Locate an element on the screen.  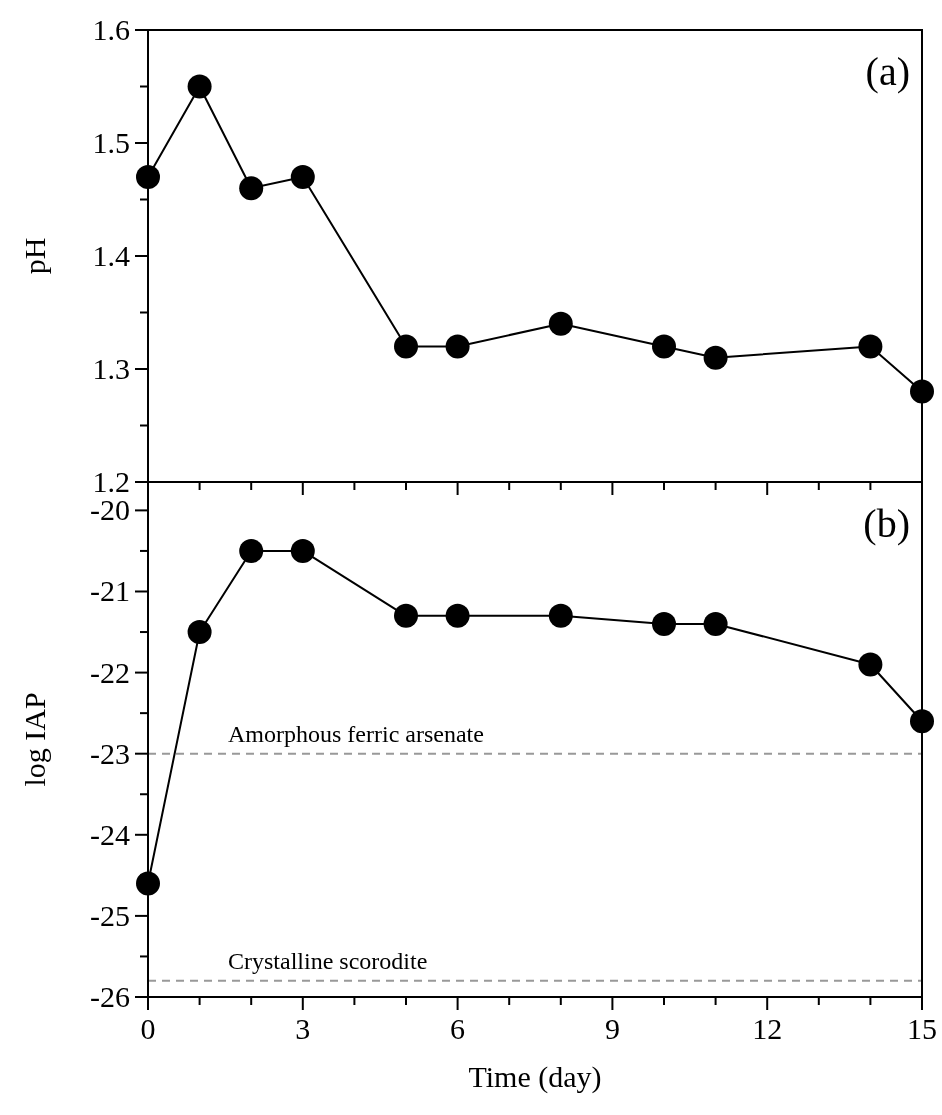
x-tick-label: 15 is located at coordinates (922, 1028).